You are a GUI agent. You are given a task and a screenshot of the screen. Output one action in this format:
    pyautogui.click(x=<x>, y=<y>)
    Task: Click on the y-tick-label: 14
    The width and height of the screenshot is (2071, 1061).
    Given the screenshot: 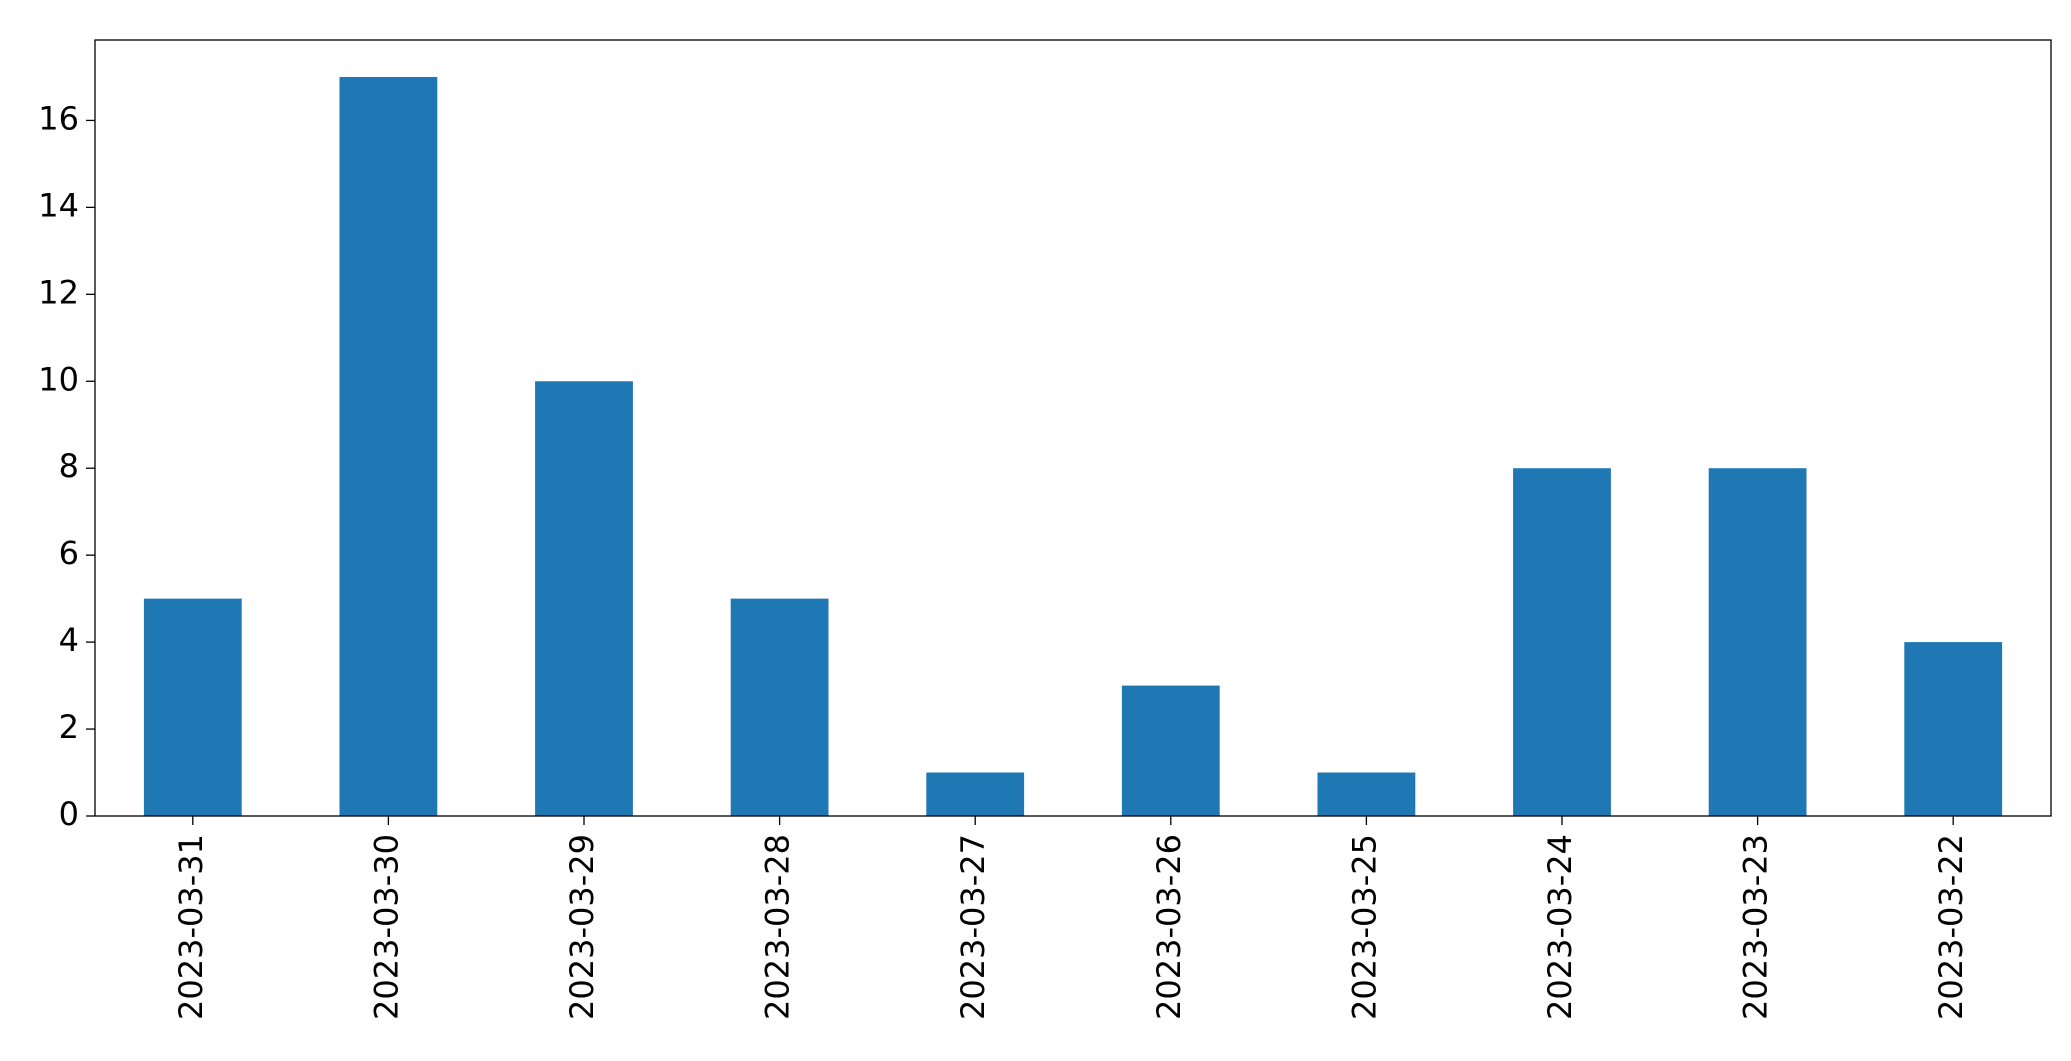 What is the action you would take?
    pyautogui.click(x=58, y=205)
    